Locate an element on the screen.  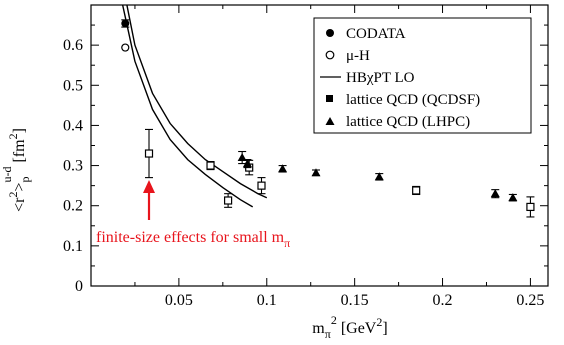
legend-label-muh: μ-H is located at coordinates (358, 56).